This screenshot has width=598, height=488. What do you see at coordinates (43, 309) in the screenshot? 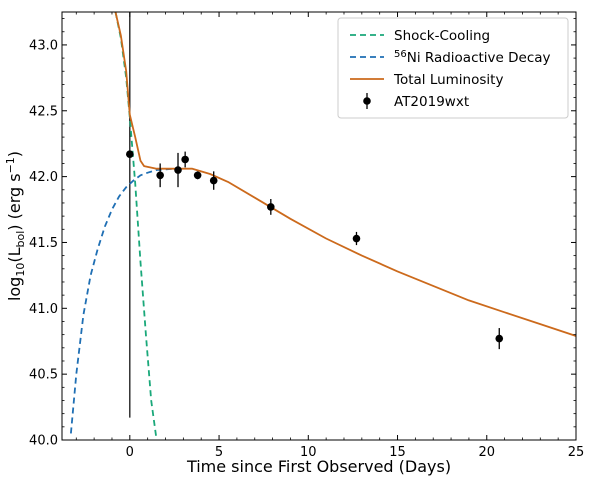
I see `y-tick-label: 41.0` at bounding box center [43, 309].